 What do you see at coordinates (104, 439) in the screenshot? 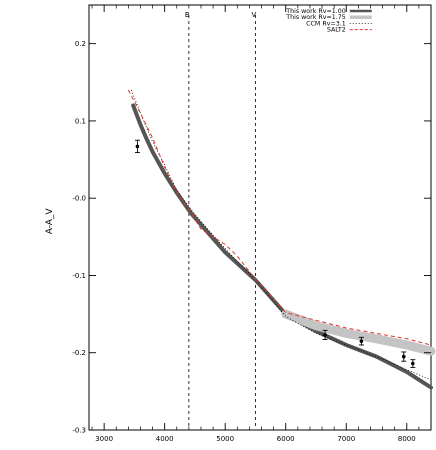
I see `x-tick-label: 3000` at bounding box center [104, 439].